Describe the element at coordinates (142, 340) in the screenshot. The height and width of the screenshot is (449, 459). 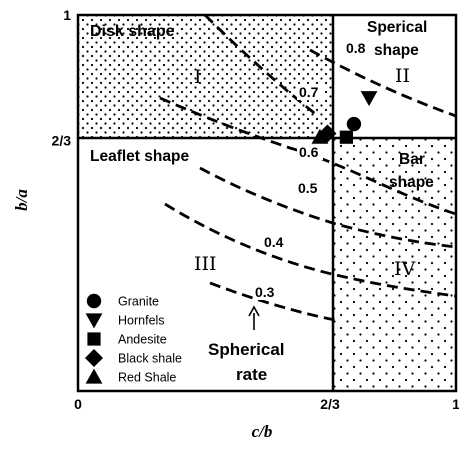
I see `legend-label: Andesite` at that location.